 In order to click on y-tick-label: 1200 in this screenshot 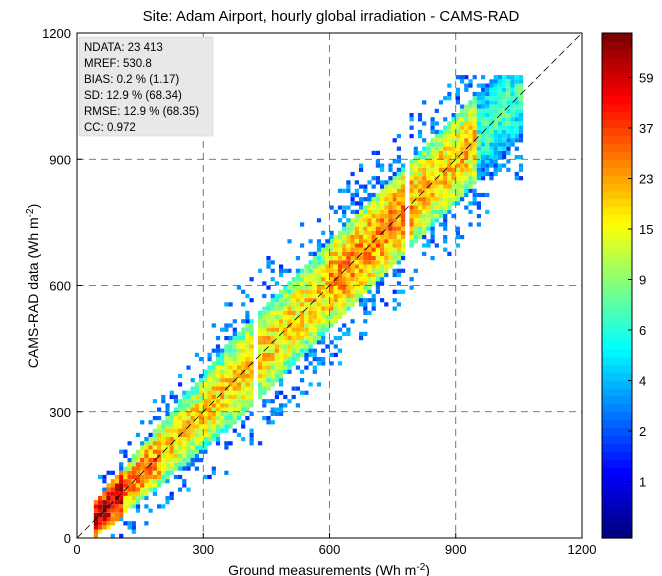, I will do `click(56, 33)`.